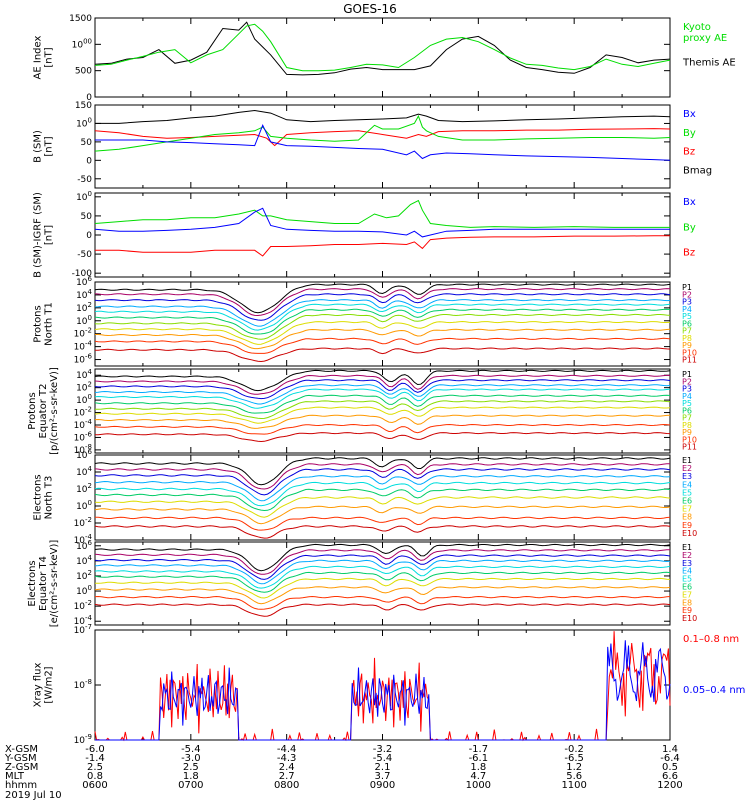  I want to click on legend-en-E1: E1, so click(687, 460).